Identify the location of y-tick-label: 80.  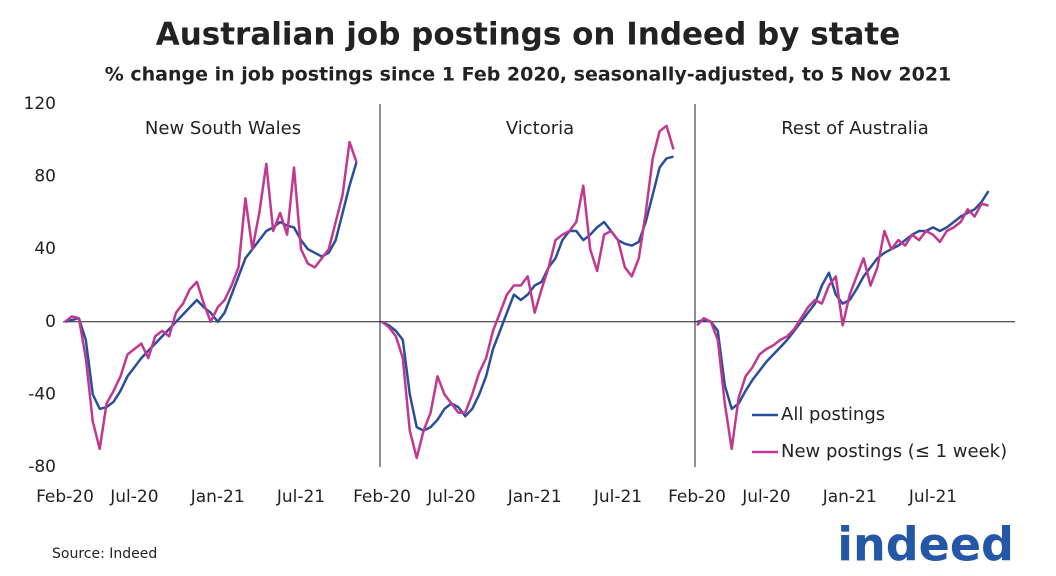
(45, 177).